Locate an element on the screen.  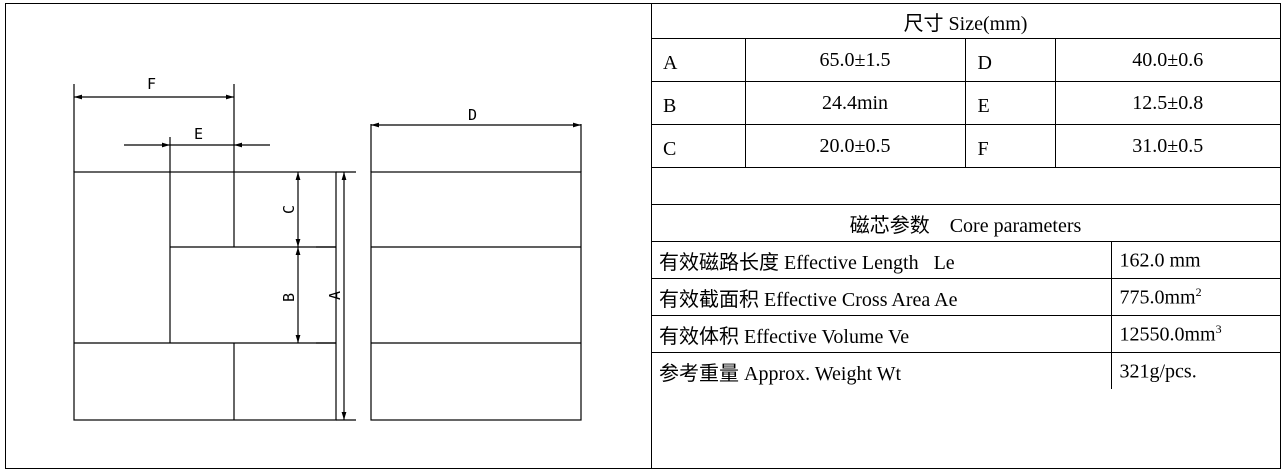
dim-value: 24.4min is located at coordinates (855, 103).